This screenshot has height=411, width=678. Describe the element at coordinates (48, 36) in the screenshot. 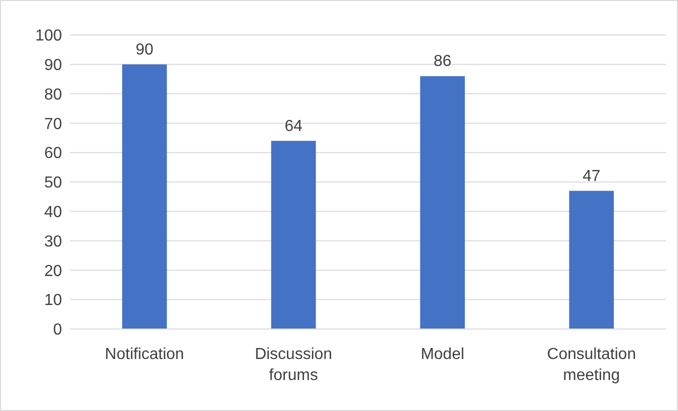

I see `y-tick-label: 100` at that location.